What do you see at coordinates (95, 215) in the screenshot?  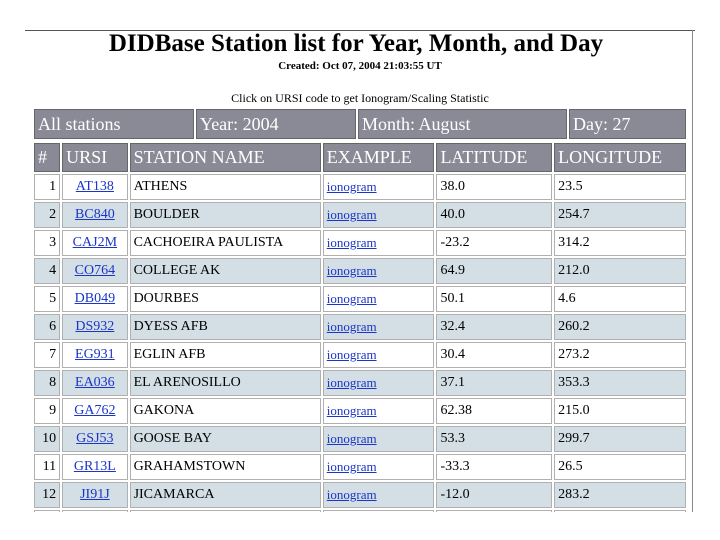 I see `ursi-link: BC840` at bounding box center [95, 215].